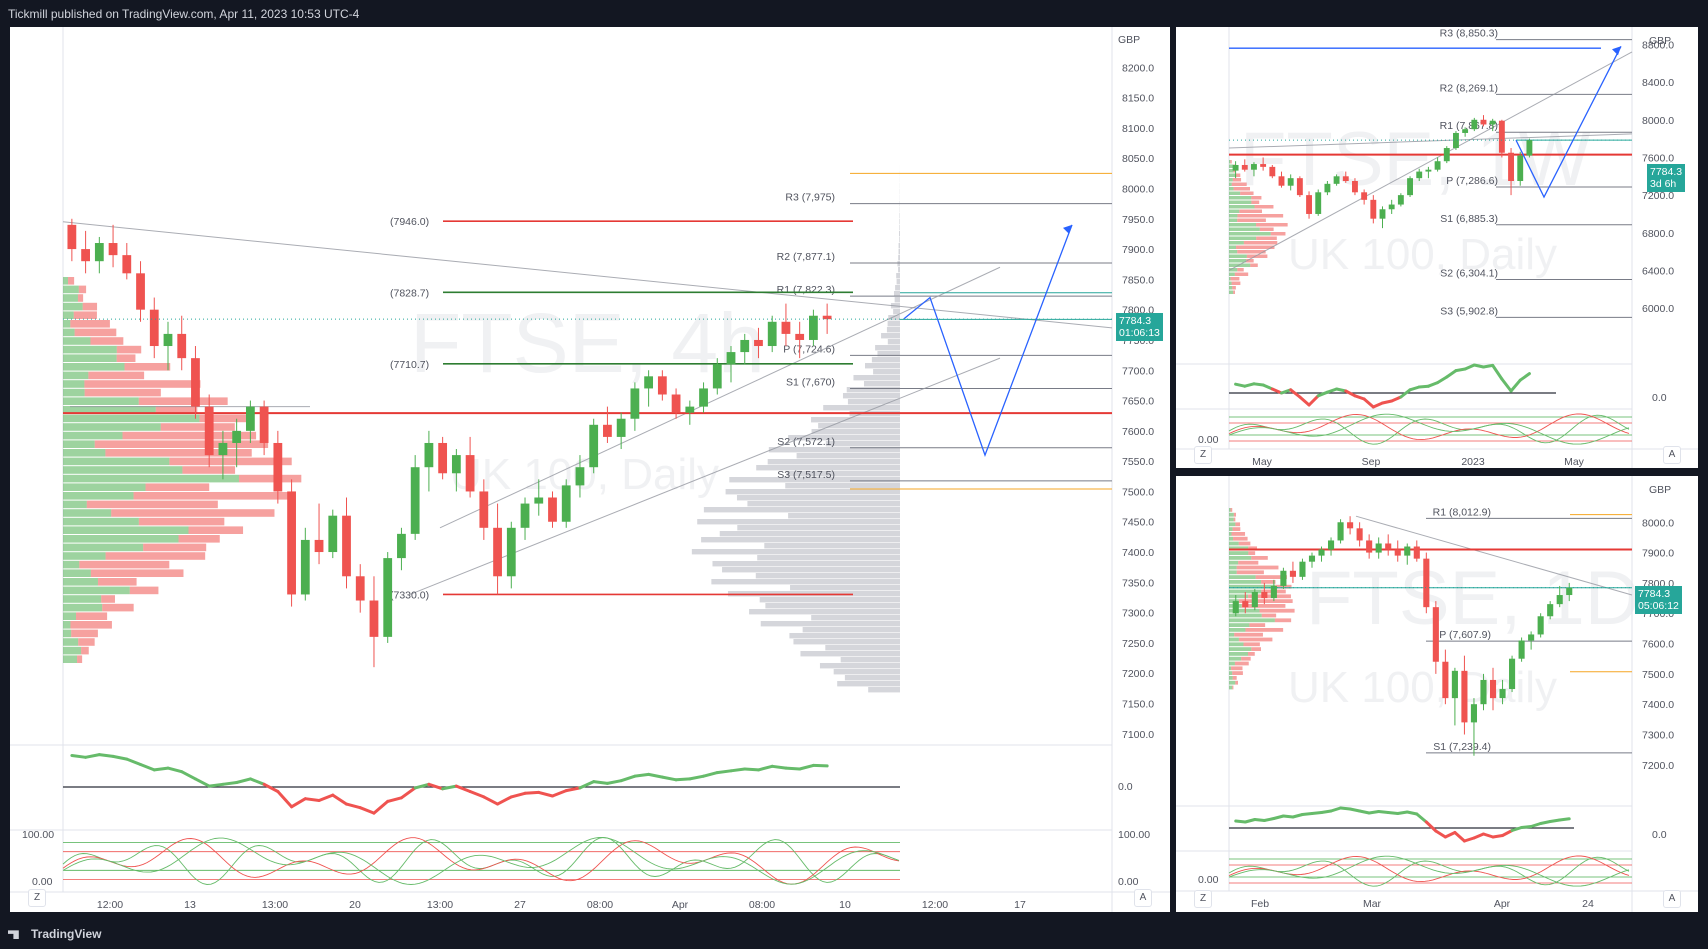 This screenshot has height=949, width=1708. I want to click on main-zoom-button: Z, so click(37, 898).